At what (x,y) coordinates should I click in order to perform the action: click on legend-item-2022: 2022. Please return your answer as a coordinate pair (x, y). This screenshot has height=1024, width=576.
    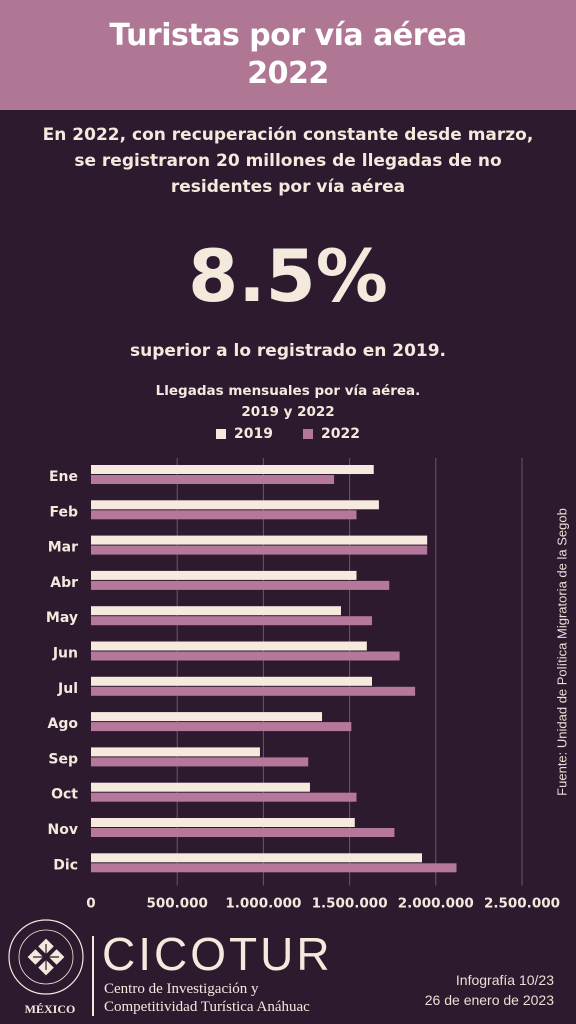
    Looking at the image, I should click on (331, 434).